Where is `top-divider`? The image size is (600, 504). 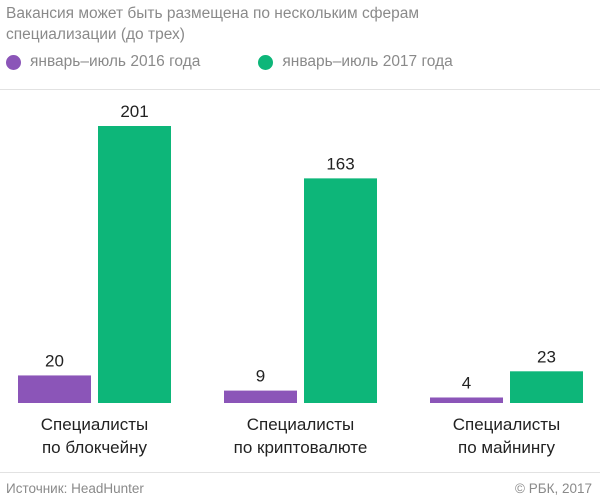 top-divider is located at coordinates (300, 89).